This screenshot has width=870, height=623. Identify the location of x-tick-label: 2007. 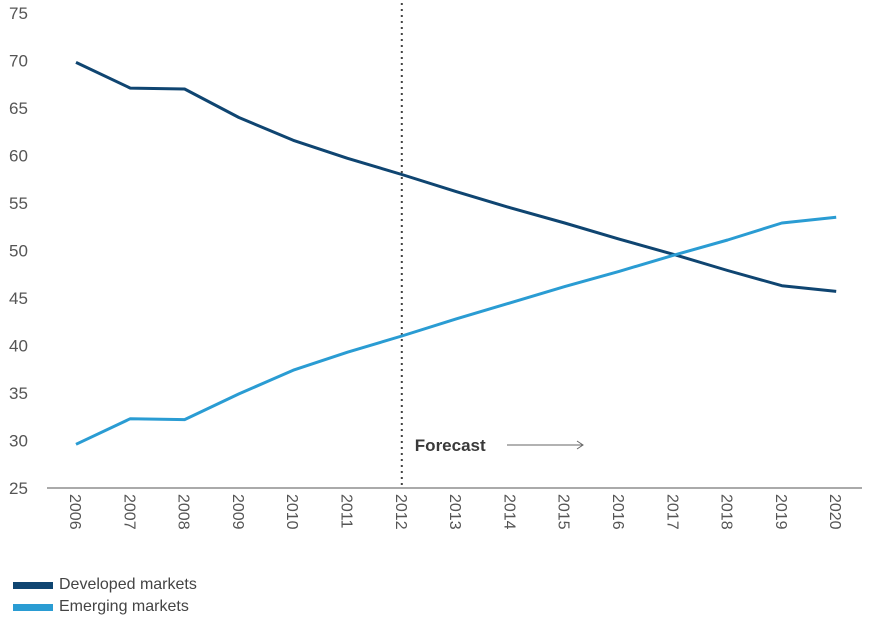
(128, 512).